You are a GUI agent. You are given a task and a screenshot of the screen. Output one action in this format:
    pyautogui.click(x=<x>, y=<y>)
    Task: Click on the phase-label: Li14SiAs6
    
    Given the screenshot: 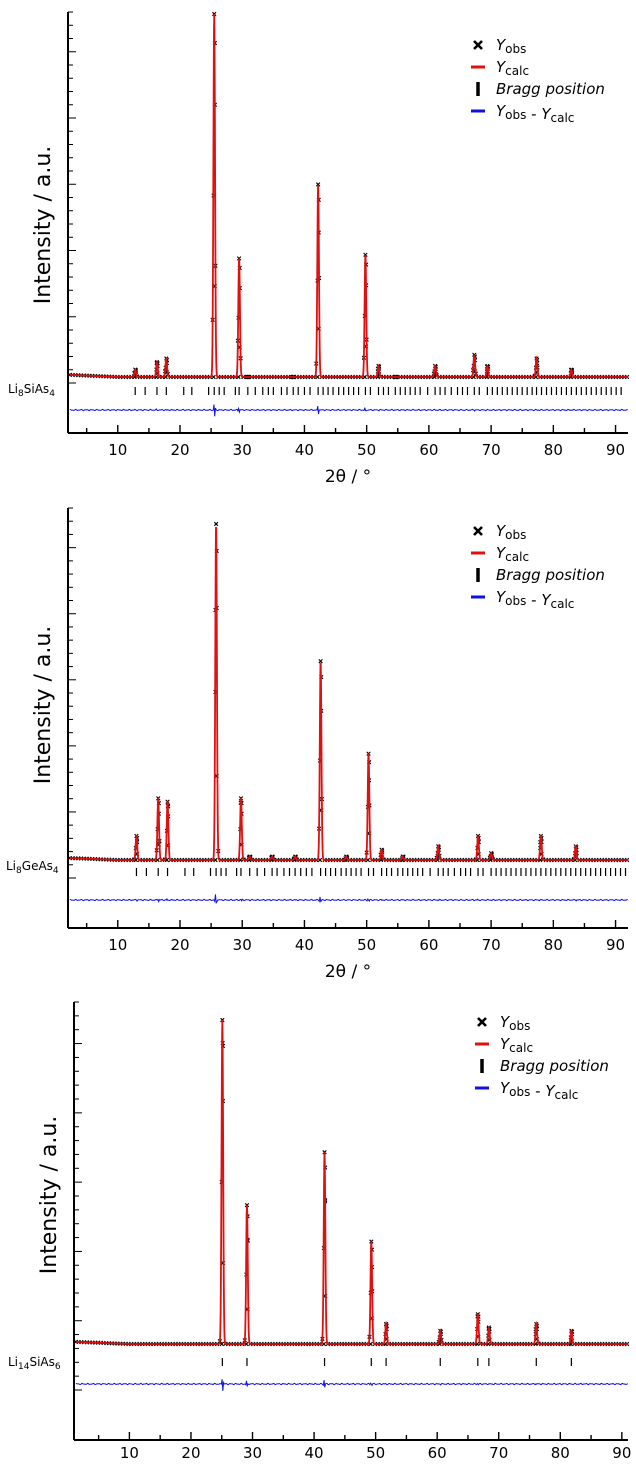 What is the action you would take?
    pyautogui.click(x=34, y=1363)
    